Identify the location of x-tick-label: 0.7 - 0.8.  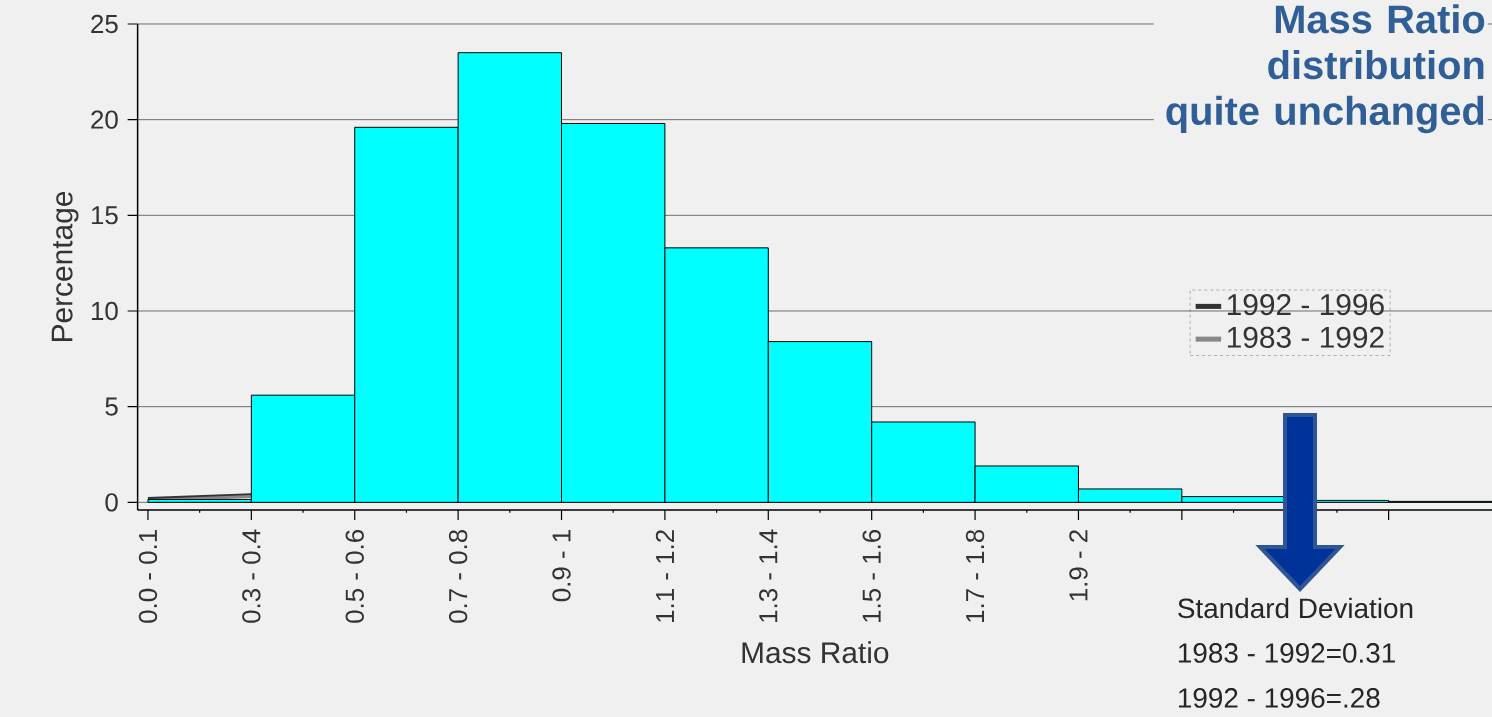
(458, 576).